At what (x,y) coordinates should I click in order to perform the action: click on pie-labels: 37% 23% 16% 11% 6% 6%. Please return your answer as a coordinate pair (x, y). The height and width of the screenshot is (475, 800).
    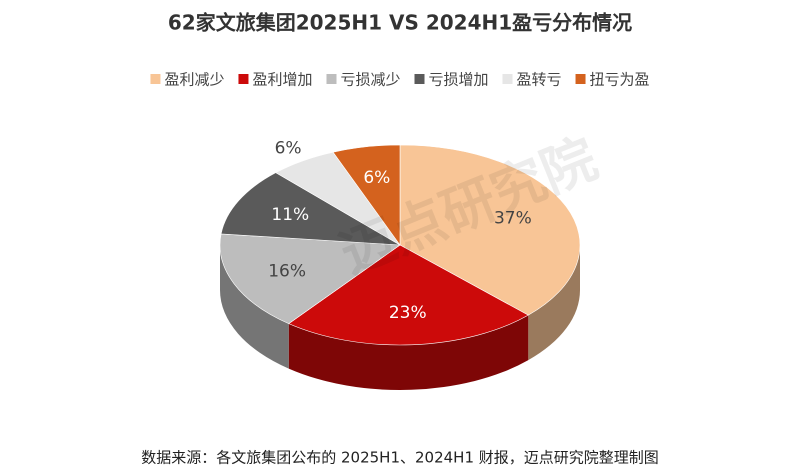
    Looking at the image, I should click on (400, 230).